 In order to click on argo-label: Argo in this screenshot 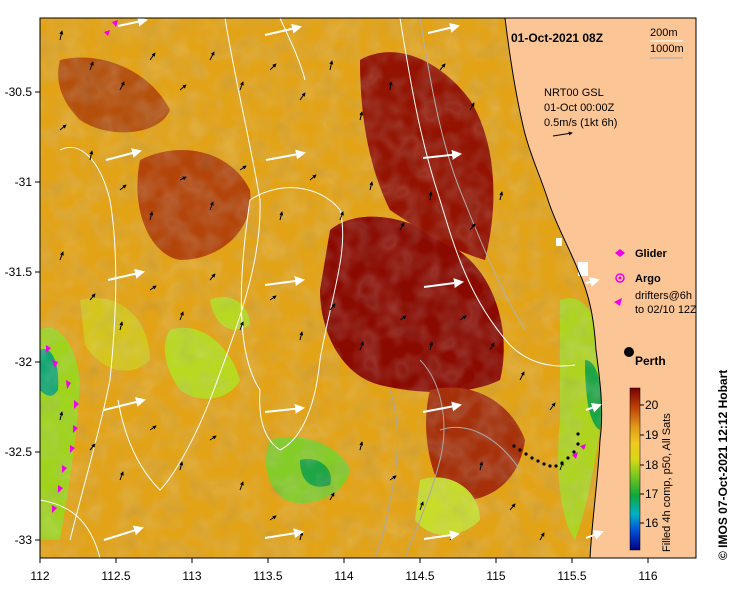, I will do `click(648, 279)`.